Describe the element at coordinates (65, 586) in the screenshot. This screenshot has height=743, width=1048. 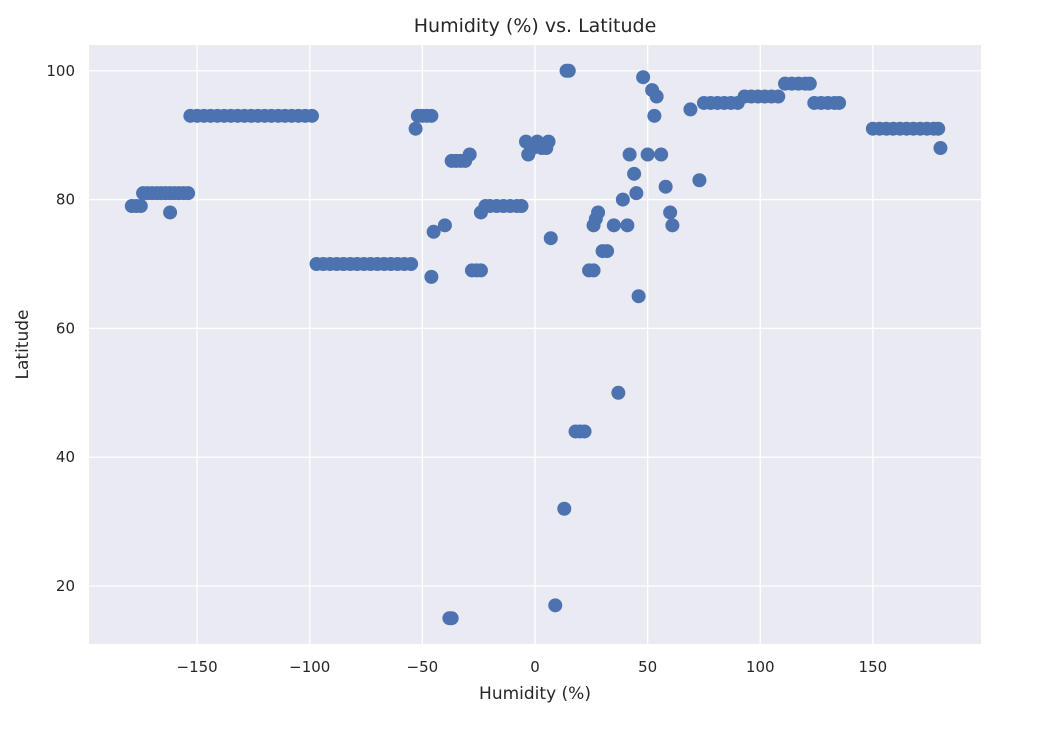
I see `y-tick-label: 20` at that location.